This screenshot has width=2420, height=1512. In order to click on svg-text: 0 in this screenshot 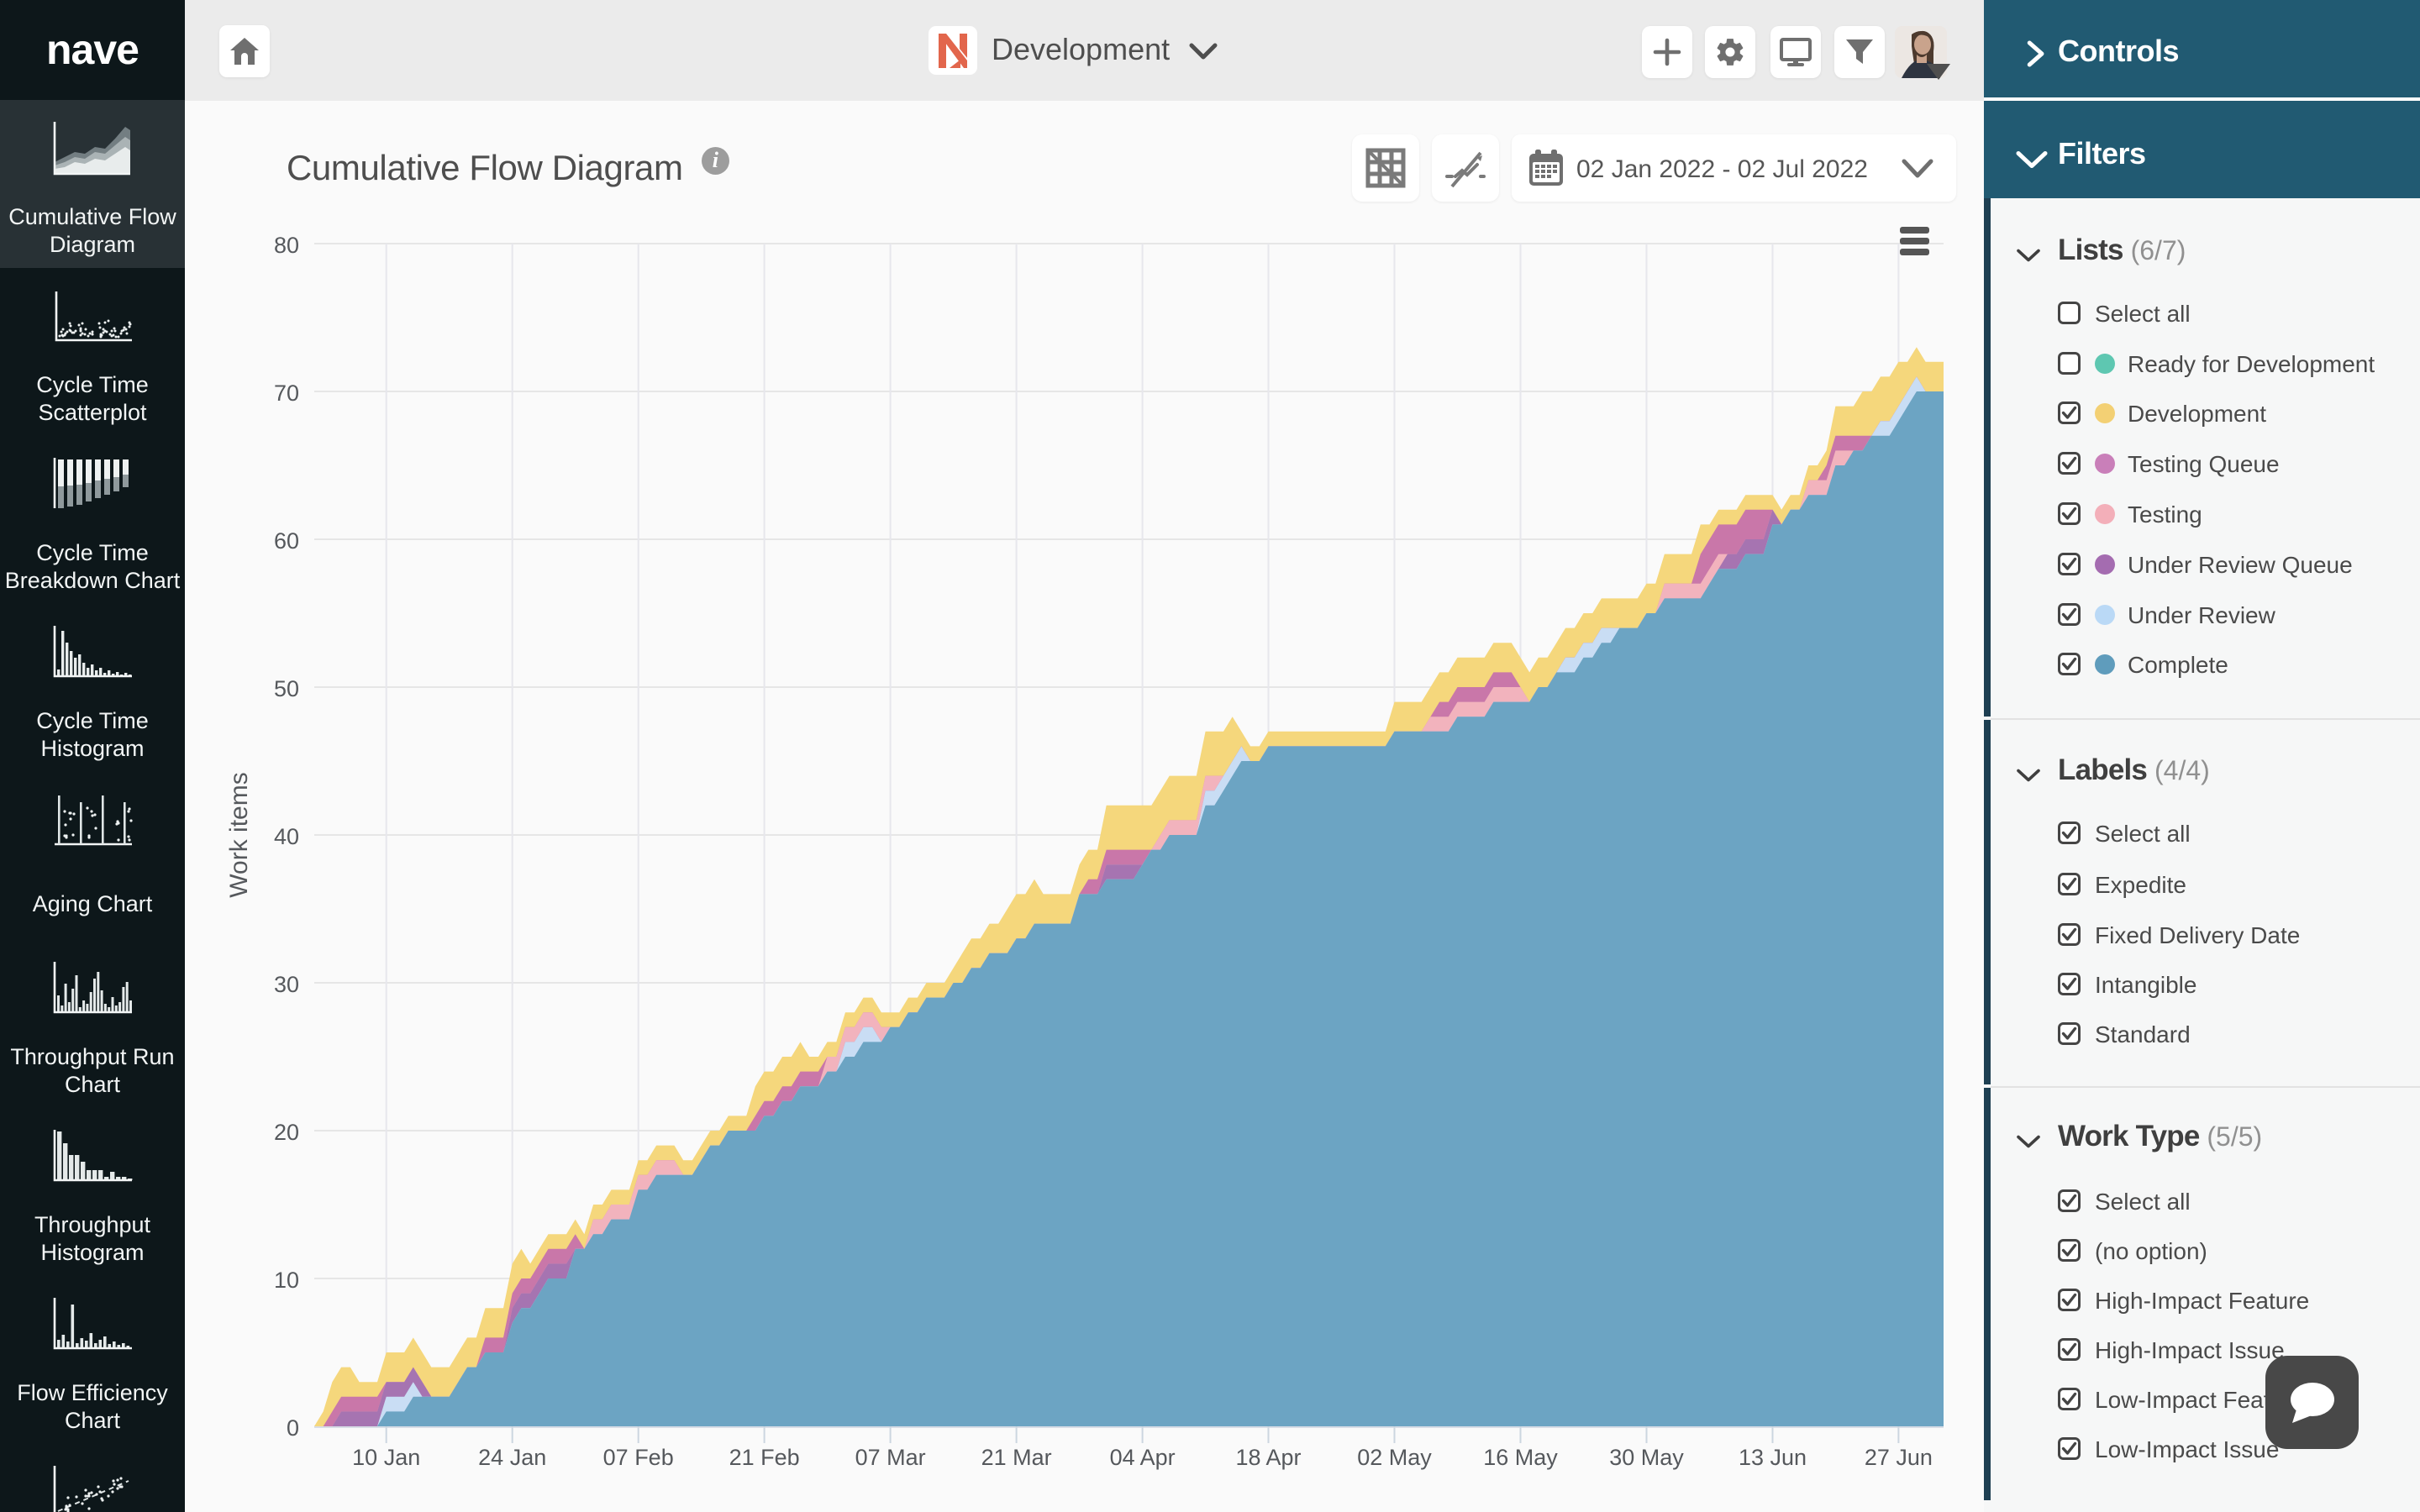, I will do `click(293, 1428)`.